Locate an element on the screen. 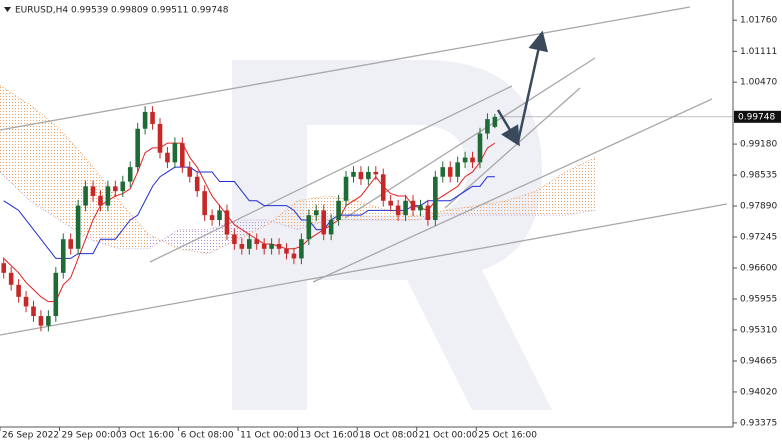 Image resolution: width=782 pixels, height=447 pixels. y-tick-label: 1.00470 is located at coordinates (758, 83).